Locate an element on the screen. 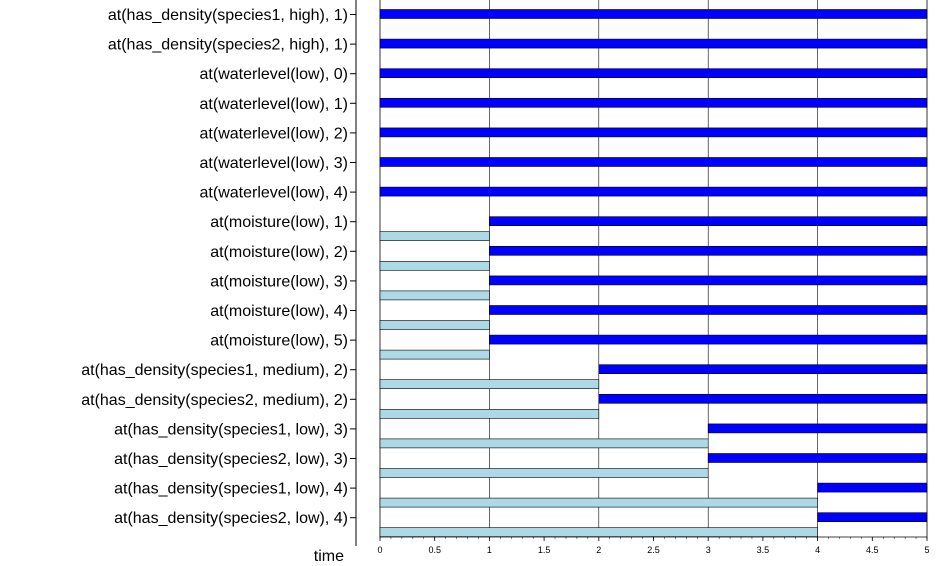 This screenshot has height=566, width=936. y-tick-label: at(moisture(low), 3) is located at coordinates (279, 281).